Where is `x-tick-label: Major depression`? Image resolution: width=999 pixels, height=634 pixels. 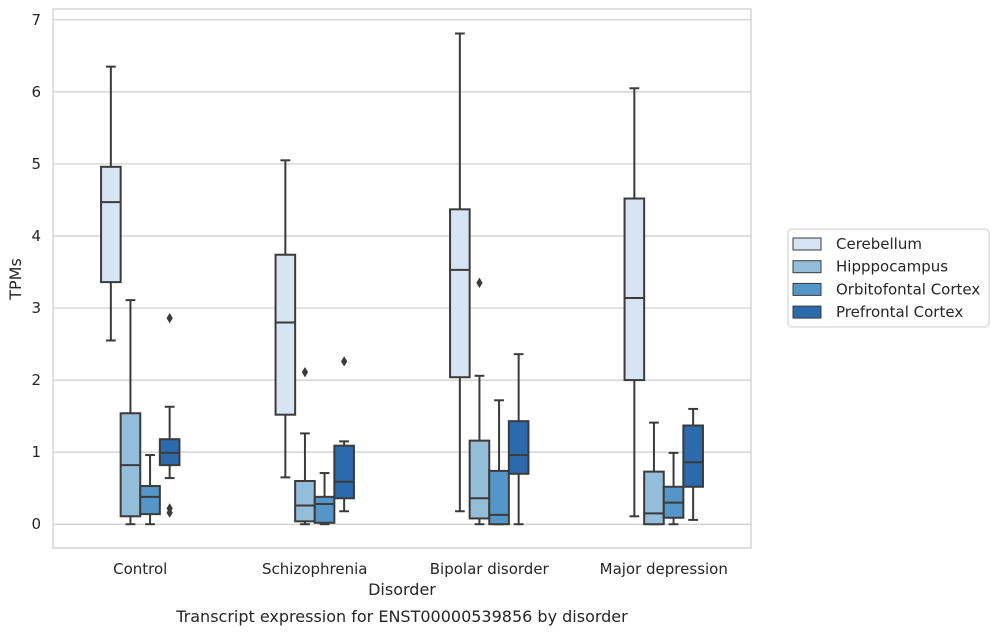
x-tick-label: Major depression is located at coordinates (664, 569).